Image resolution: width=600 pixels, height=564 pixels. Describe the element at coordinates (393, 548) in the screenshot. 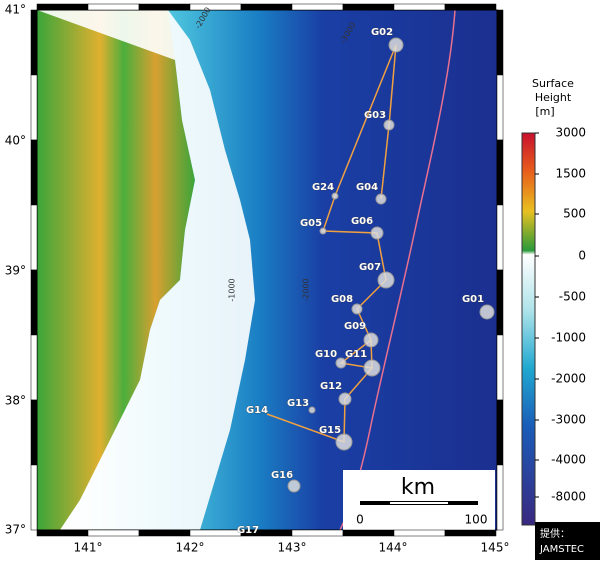

I see `lon-label: 144°` at that location.